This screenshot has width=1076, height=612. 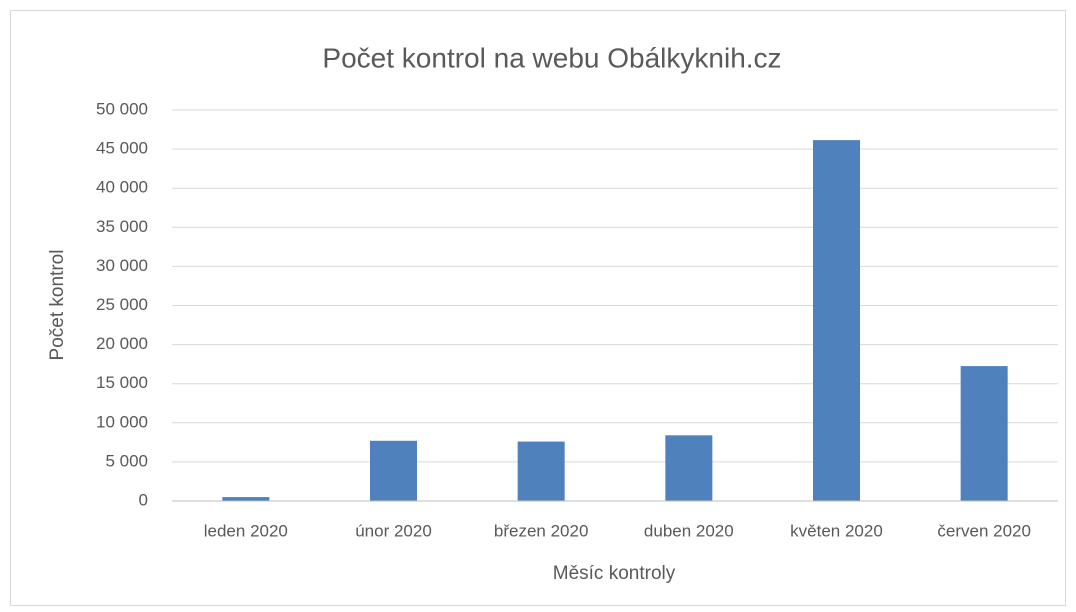 What do you see at coordinates (122, 148) in the screenshot?
I see `y-tick-label: 45 000` at bounding box center [122, 148].